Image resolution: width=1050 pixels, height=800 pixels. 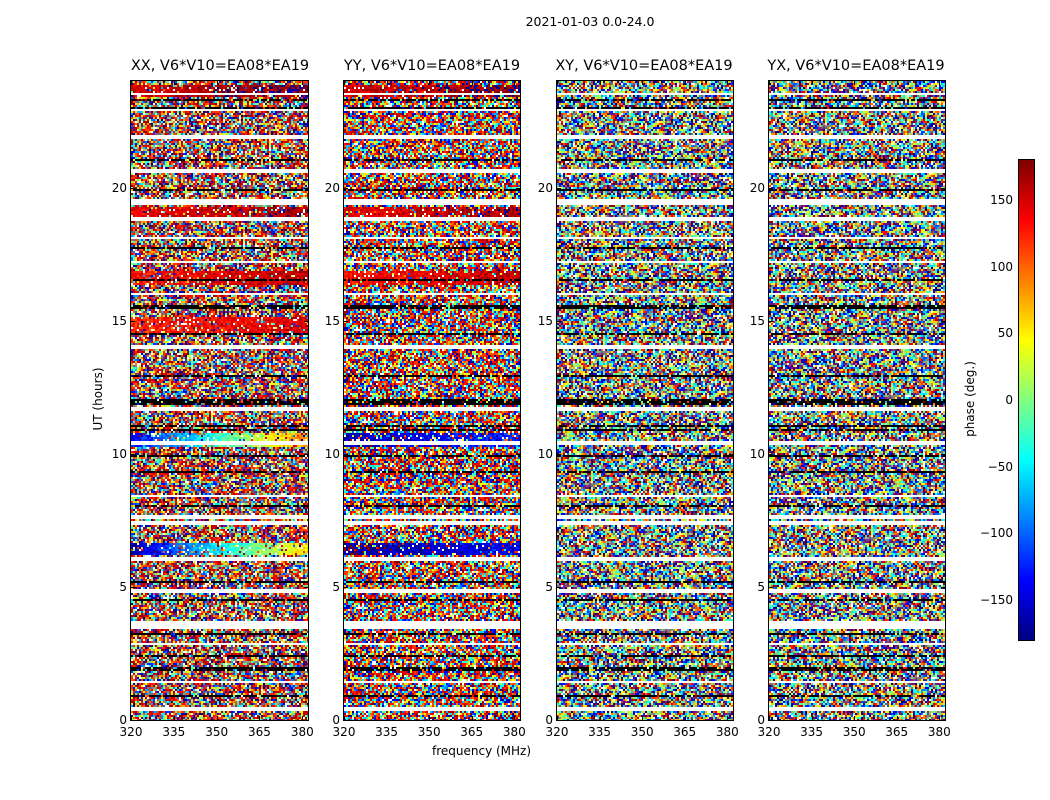 What do you see at coordinates (332, 453) in the screenshot?
I see `ytick-label-yy-10: 10` at bounding box center [332, 453].